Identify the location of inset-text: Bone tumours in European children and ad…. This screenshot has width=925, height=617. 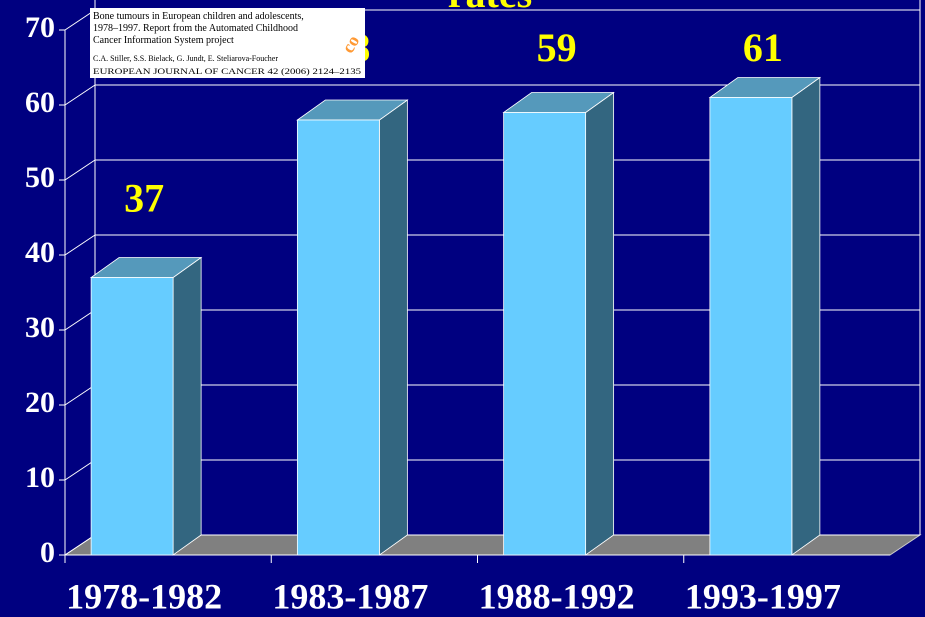
(198, 16).